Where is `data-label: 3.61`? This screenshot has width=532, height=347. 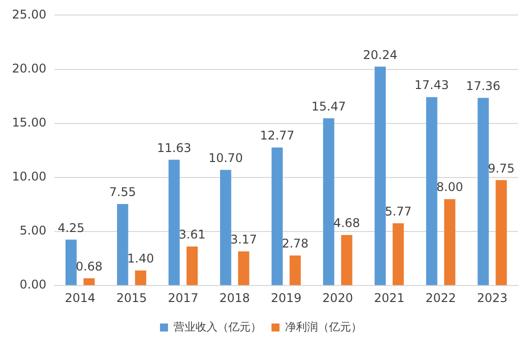
data-label: 3.61 is located at coordinates (192, 235).